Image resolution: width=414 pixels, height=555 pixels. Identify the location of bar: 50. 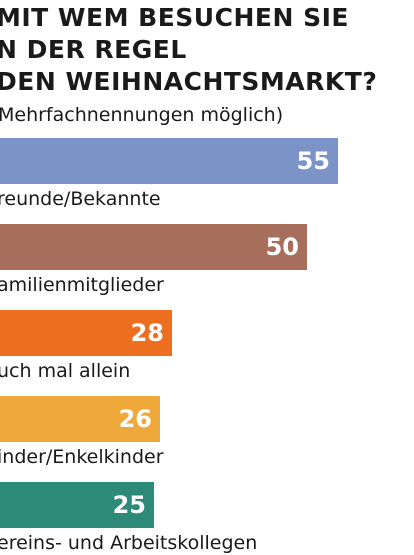
(153, 247).